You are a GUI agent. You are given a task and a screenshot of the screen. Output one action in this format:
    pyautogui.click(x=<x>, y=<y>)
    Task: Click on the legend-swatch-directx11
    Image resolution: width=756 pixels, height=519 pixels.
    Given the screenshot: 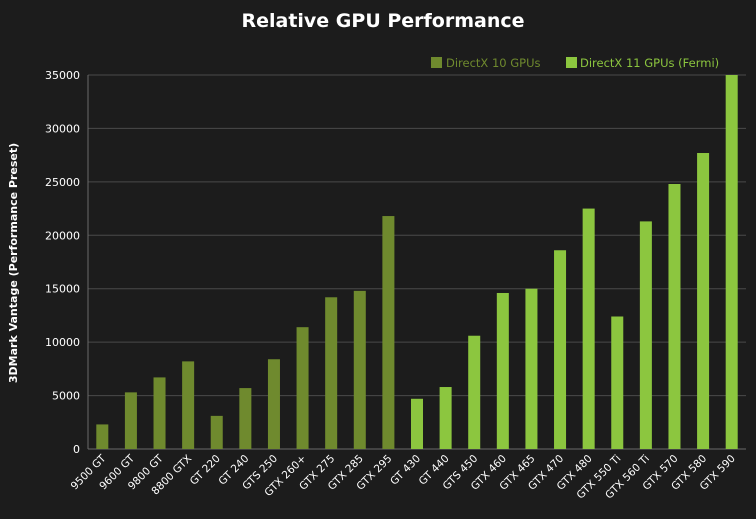 What is the action you would take?
    pyautogui.click(x=571, y=62)
    